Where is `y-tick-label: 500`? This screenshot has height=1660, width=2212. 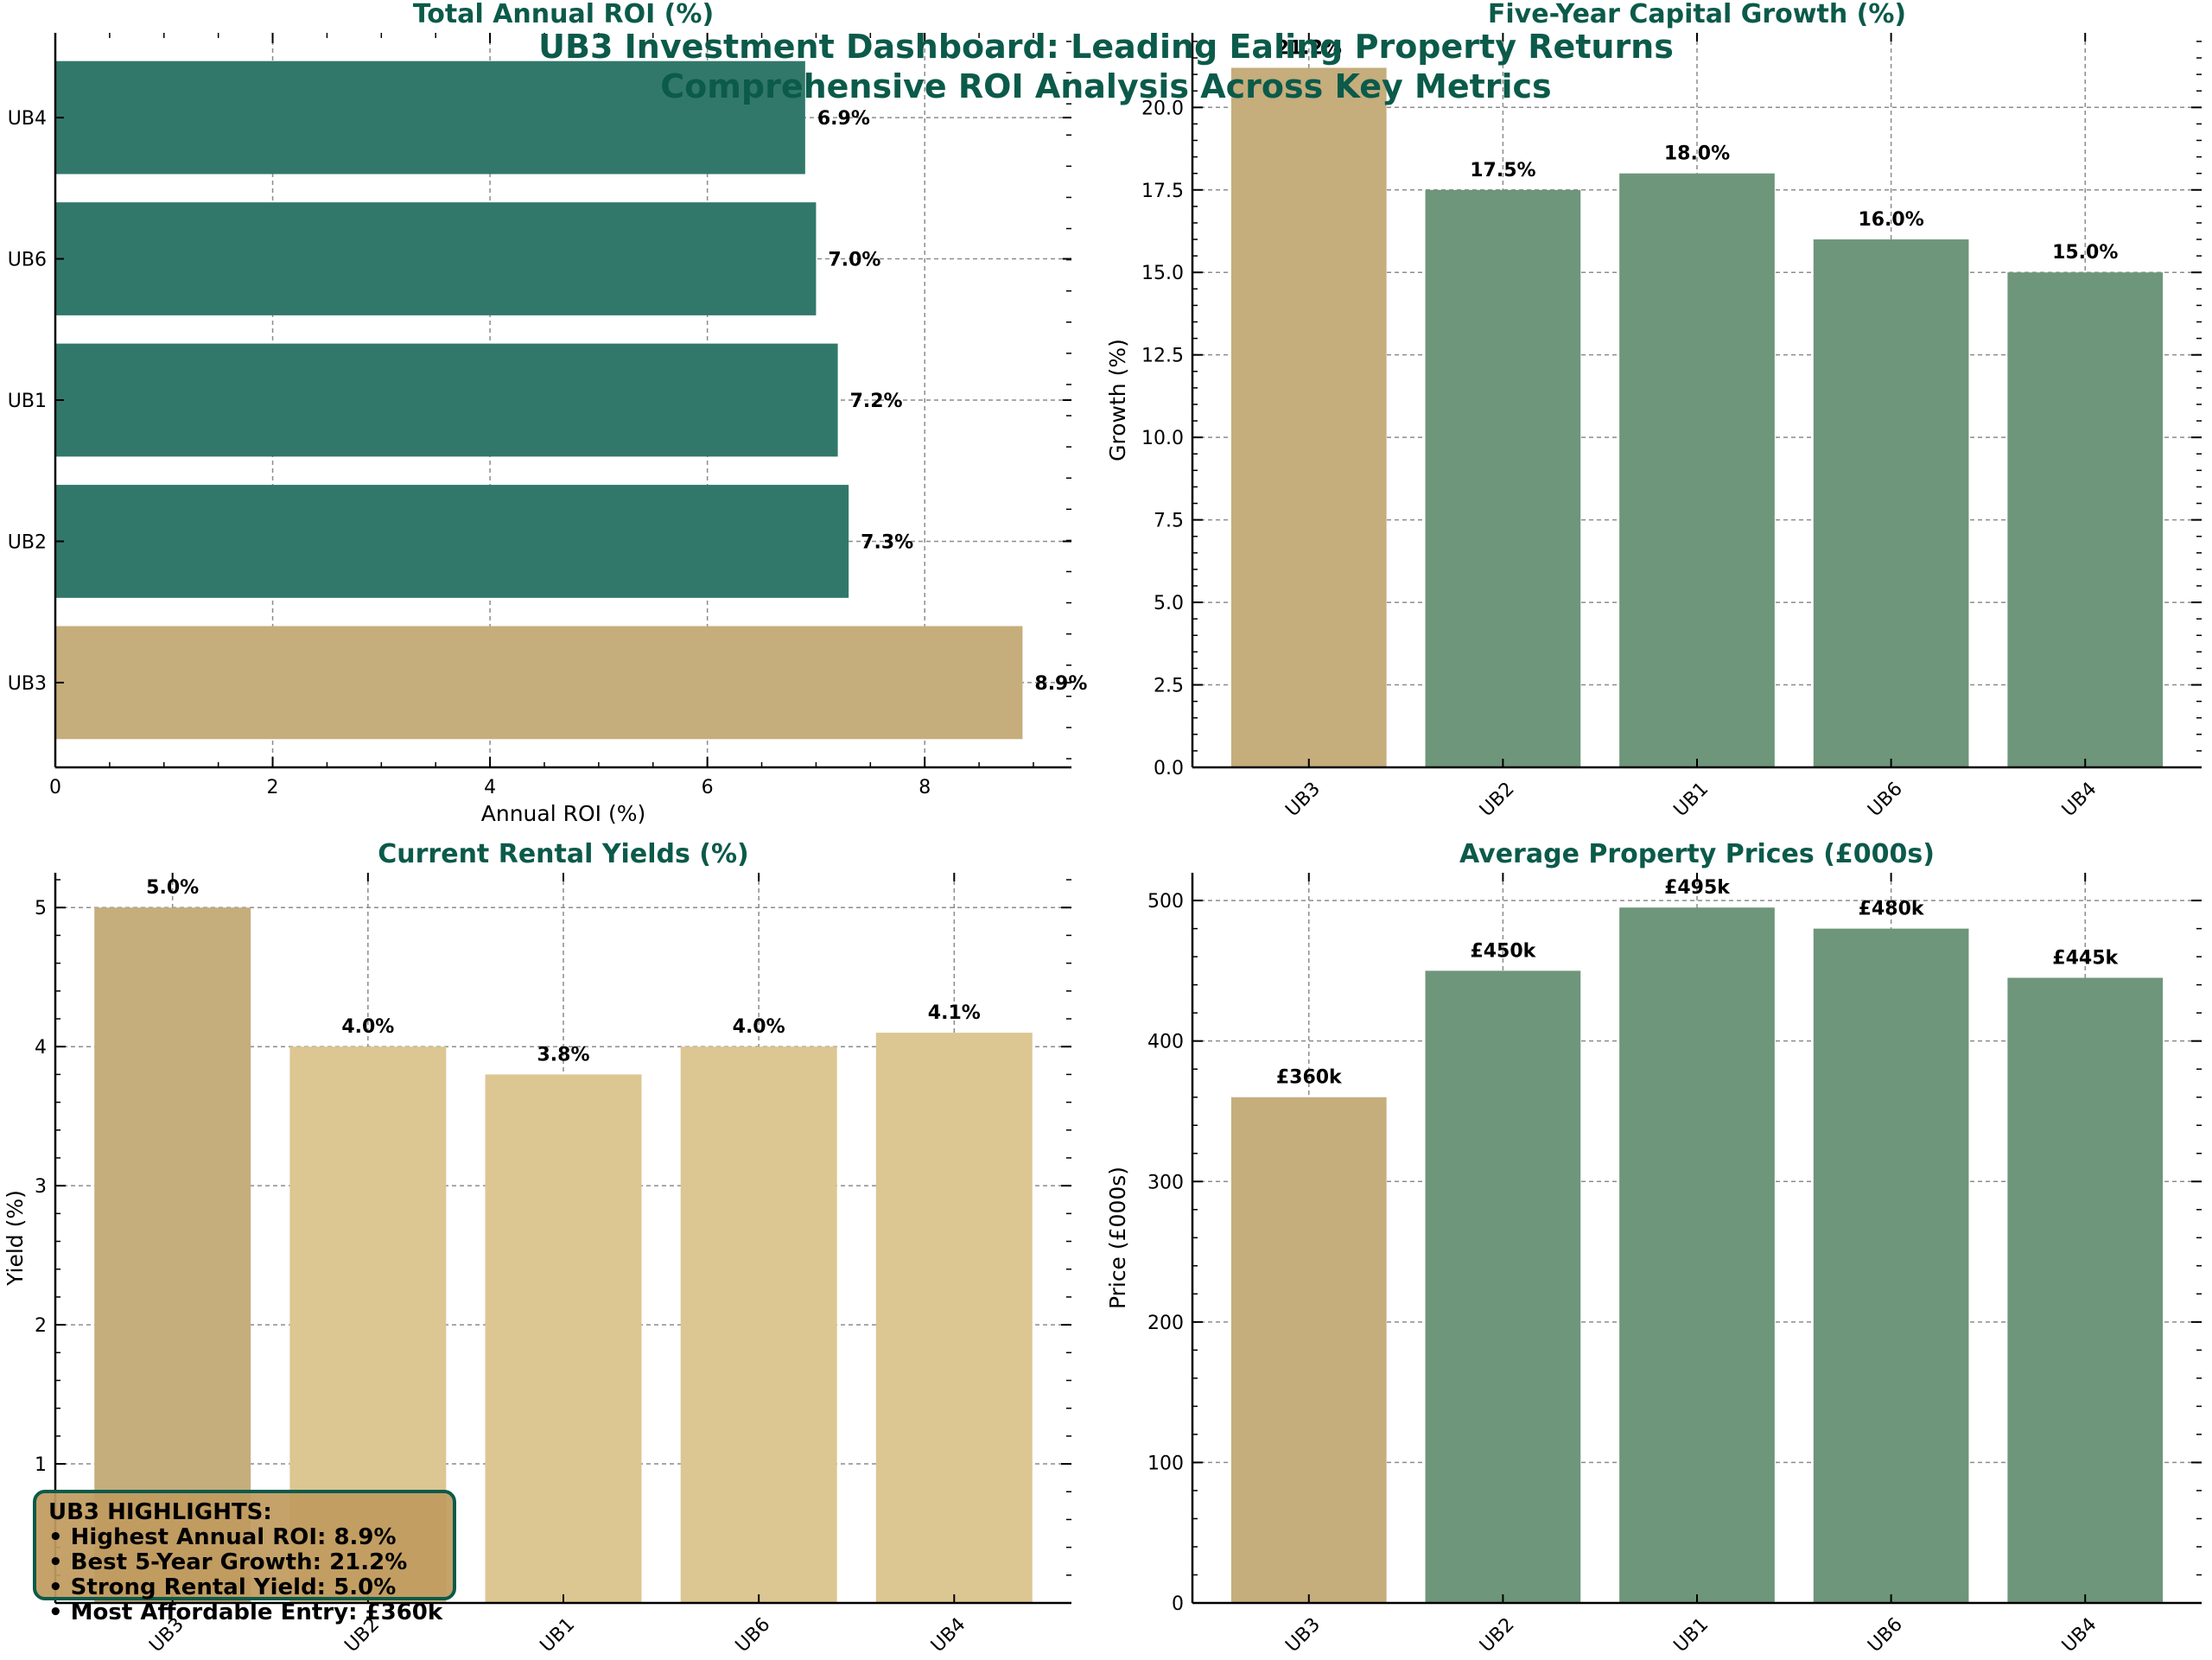
y-tick-label: 500 is located at coordinates (1165, 902).